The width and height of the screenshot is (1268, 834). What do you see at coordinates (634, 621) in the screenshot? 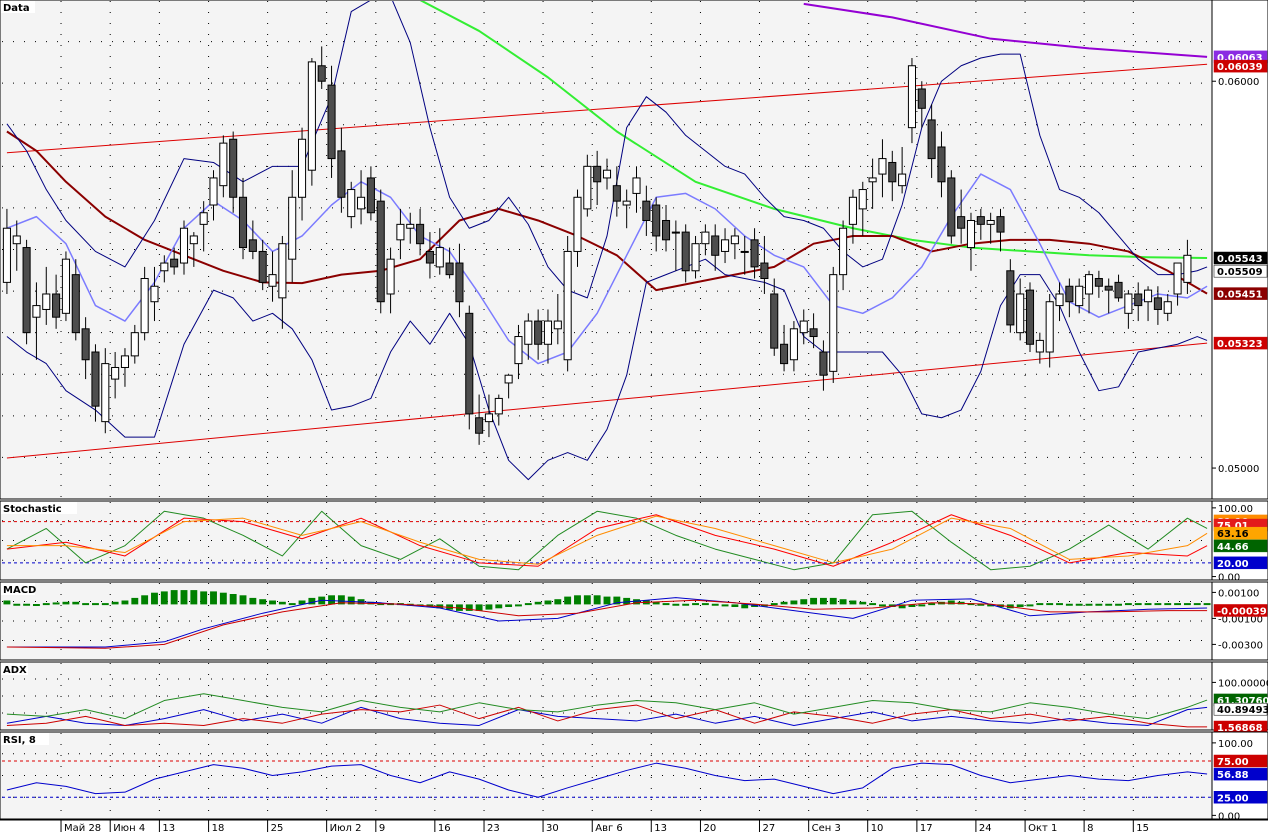
I see `panel-macd: MACD 0.00100 -0.00100 -0.00300 -0.00039` at bounding box center [634, 621].